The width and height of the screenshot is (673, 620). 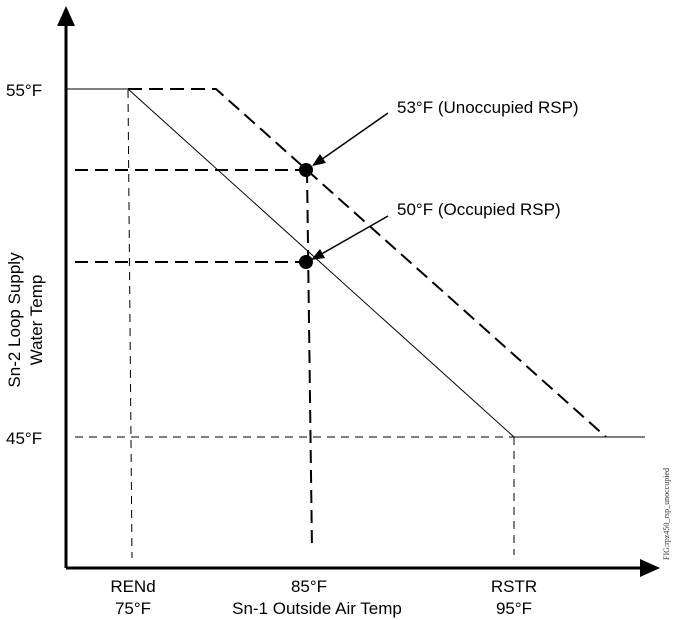 What do you see at coordinates (318, 254) in the screenshot?
I see `occupied-arrowhead-icon` at bounding box center [318, 254].